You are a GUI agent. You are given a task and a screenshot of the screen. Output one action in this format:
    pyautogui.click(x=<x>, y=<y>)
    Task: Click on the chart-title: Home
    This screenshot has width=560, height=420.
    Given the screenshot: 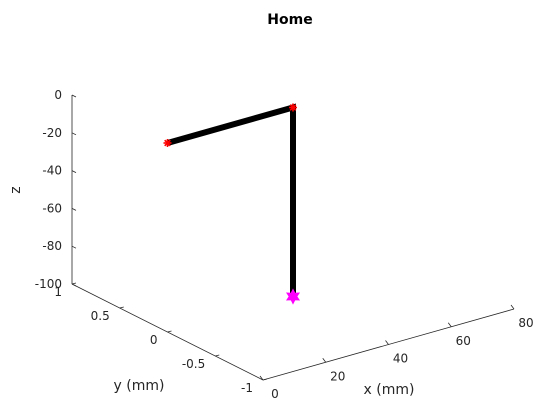 What is the action you would take?
    pyautogui.click(x=289, y=20)
    